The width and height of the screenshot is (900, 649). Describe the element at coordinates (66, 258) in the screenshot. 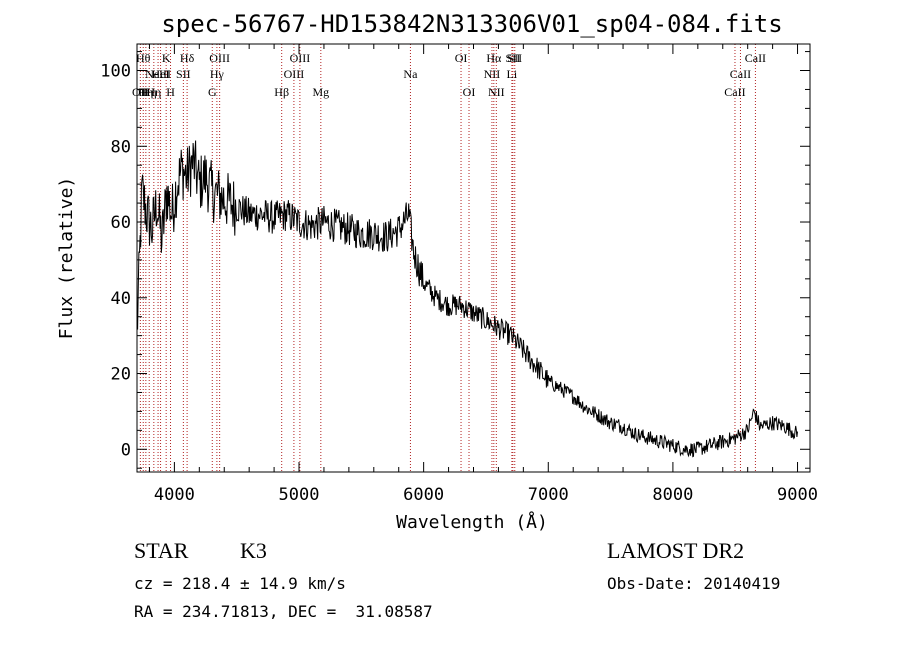

I see `y-axis-label: Flux (relative)` at that location.